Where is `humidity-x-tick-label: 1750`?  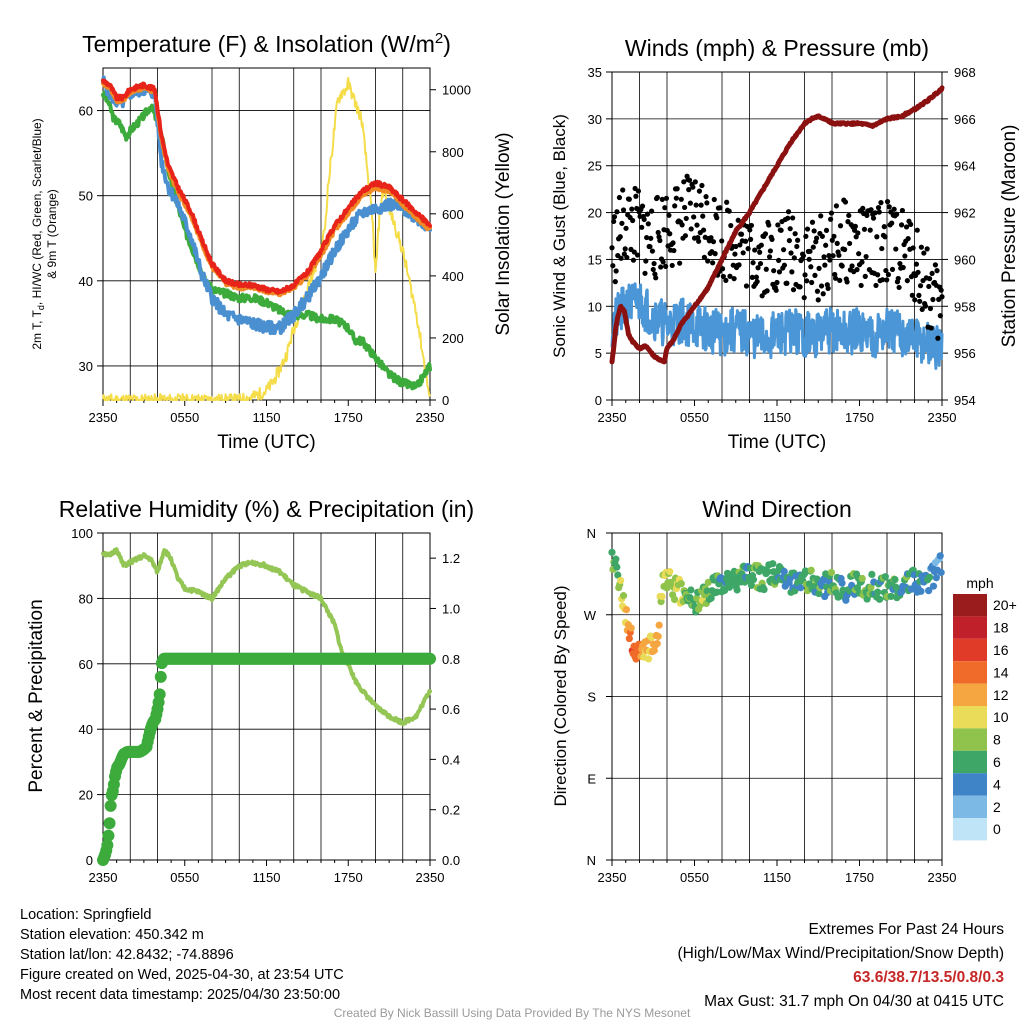
humidity-x-tick-label: 1750 is located at coordinates (348, 877).